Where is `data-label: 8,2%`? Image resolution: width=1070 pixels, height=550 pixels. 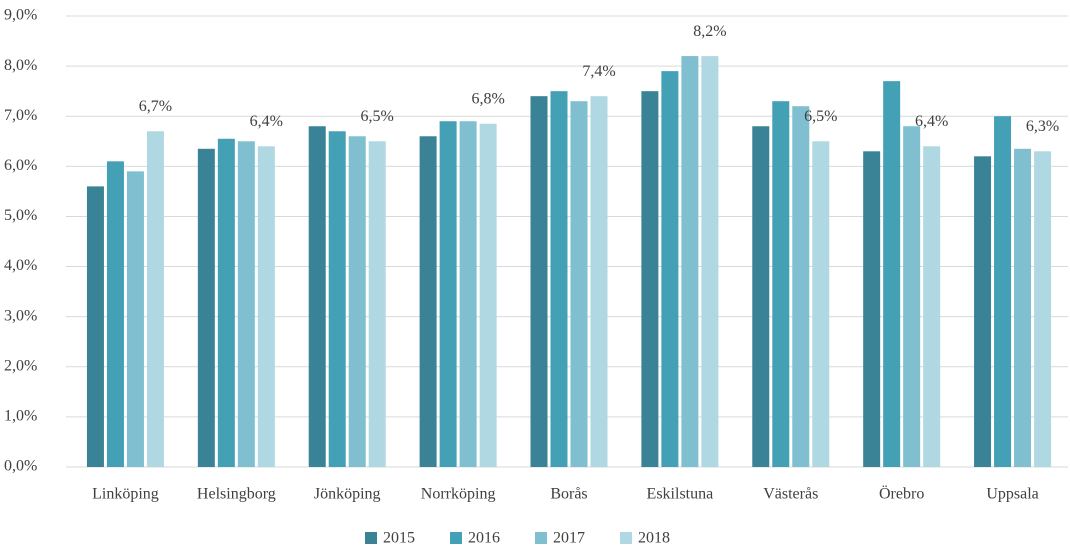
data-label: 8,2% is located at coordinates (709, 31).